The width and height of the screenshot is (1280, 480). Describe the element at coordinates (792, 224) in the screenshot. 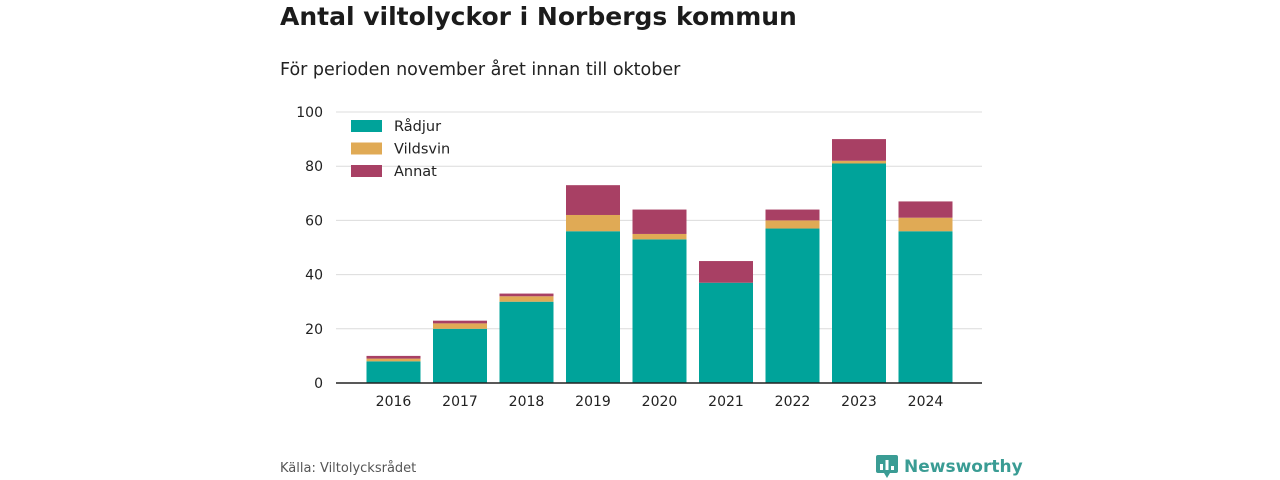

I see `bar-vildsvin-2022` at that location.